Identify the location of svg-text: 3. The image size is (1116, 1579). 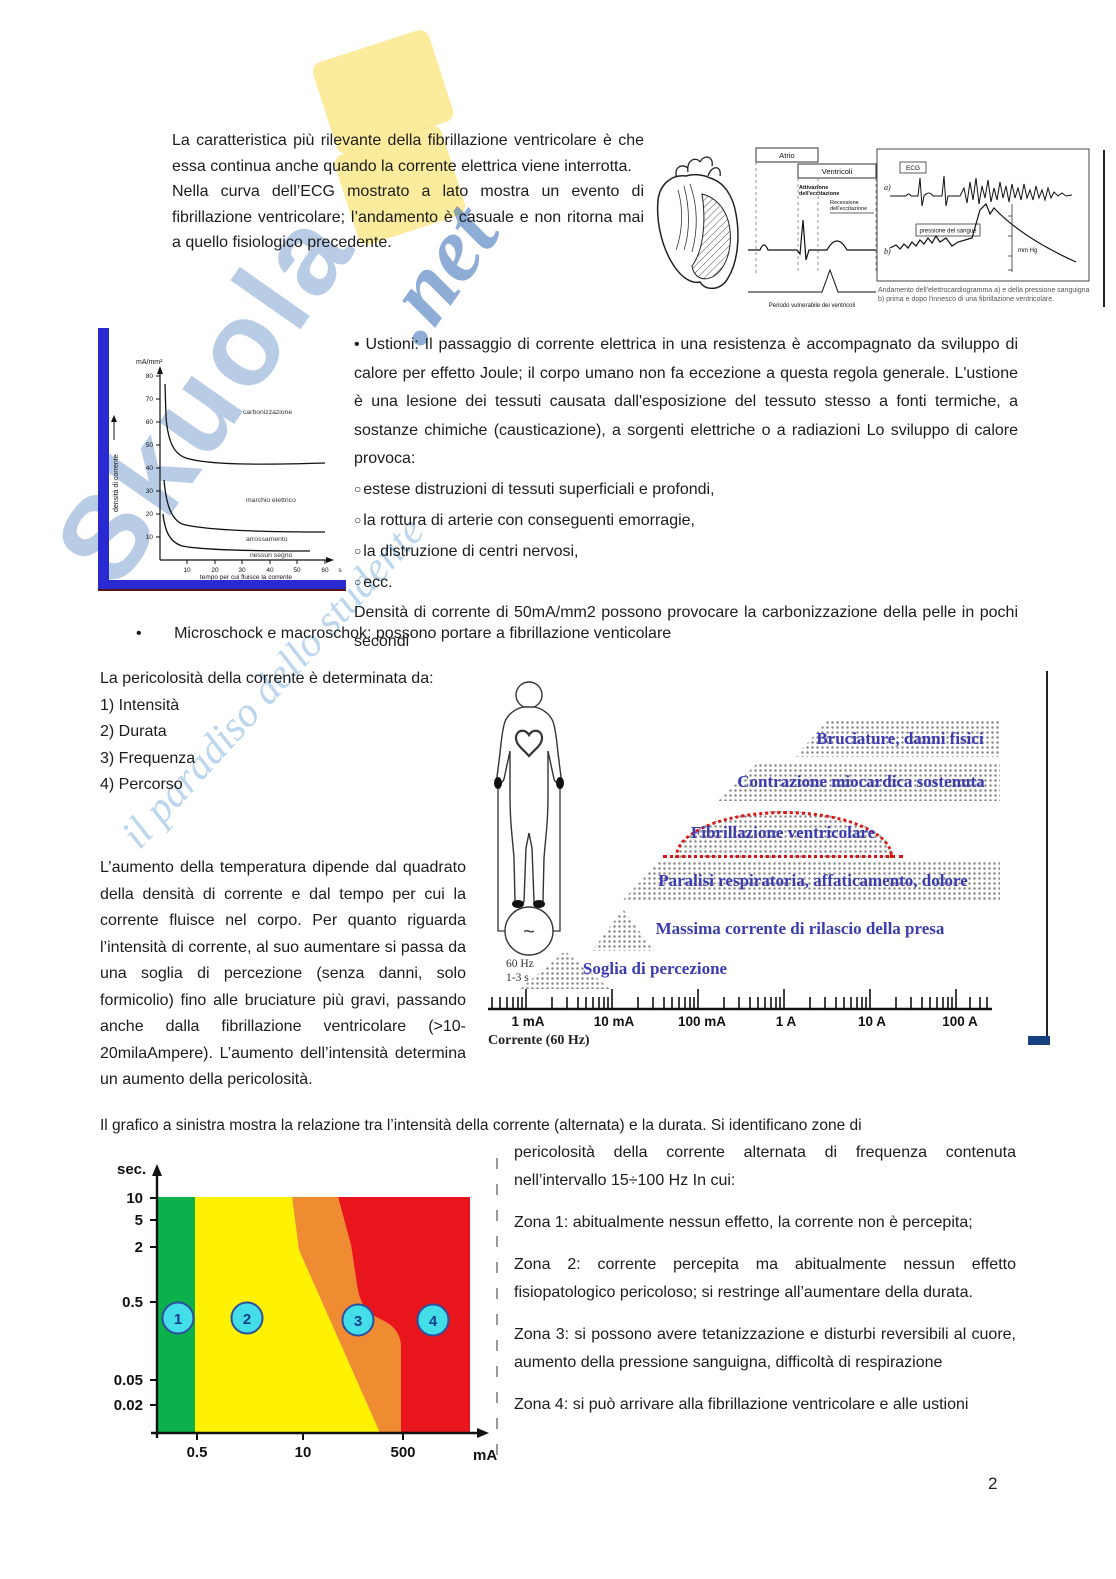
(358, 1321).